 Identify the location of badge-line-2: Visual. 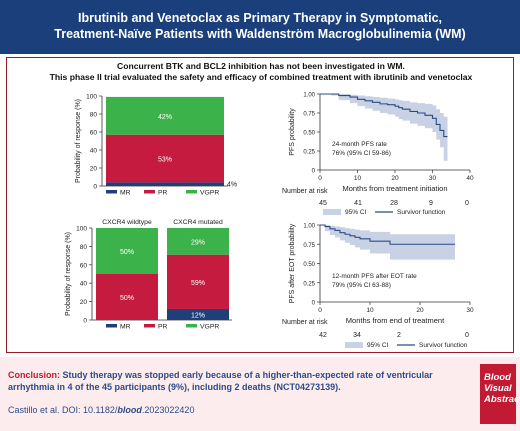
(498, 388).